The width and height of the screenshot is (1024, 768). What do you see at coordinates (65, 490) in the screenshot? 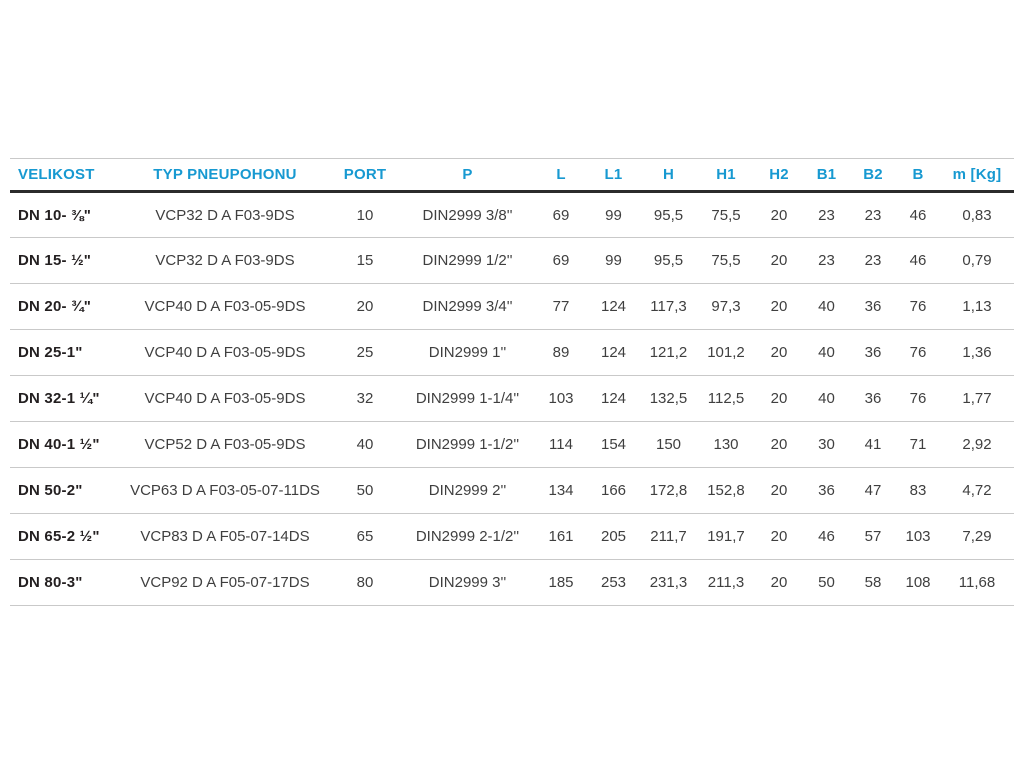
I see `row-size-label: DN 50-2"` at bounding box center [65, 490].